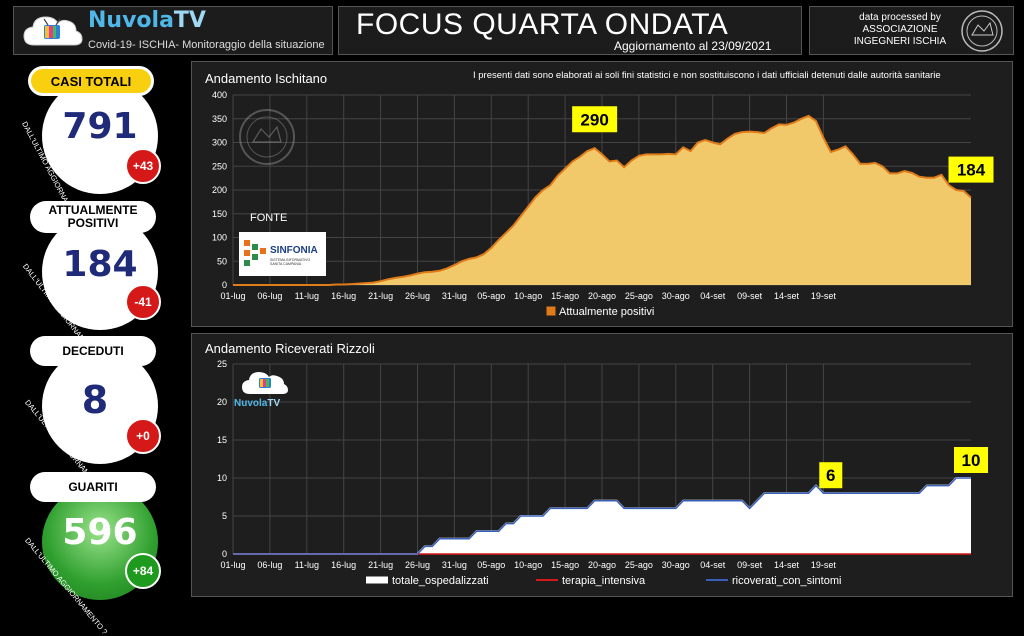 The width and height of the screenshot is (1024, 636). Describe the element at coordinates (265, 383) in the screenshot. I see `nuvola-watermark-icon` at that location.